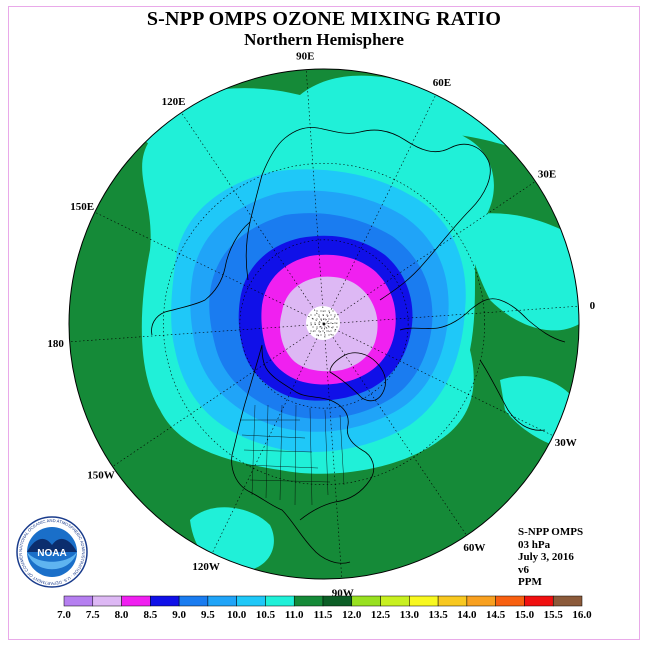 This screenshot has height=648, width=648. I want to click on longitude-label: 150W, so click(101, 475).